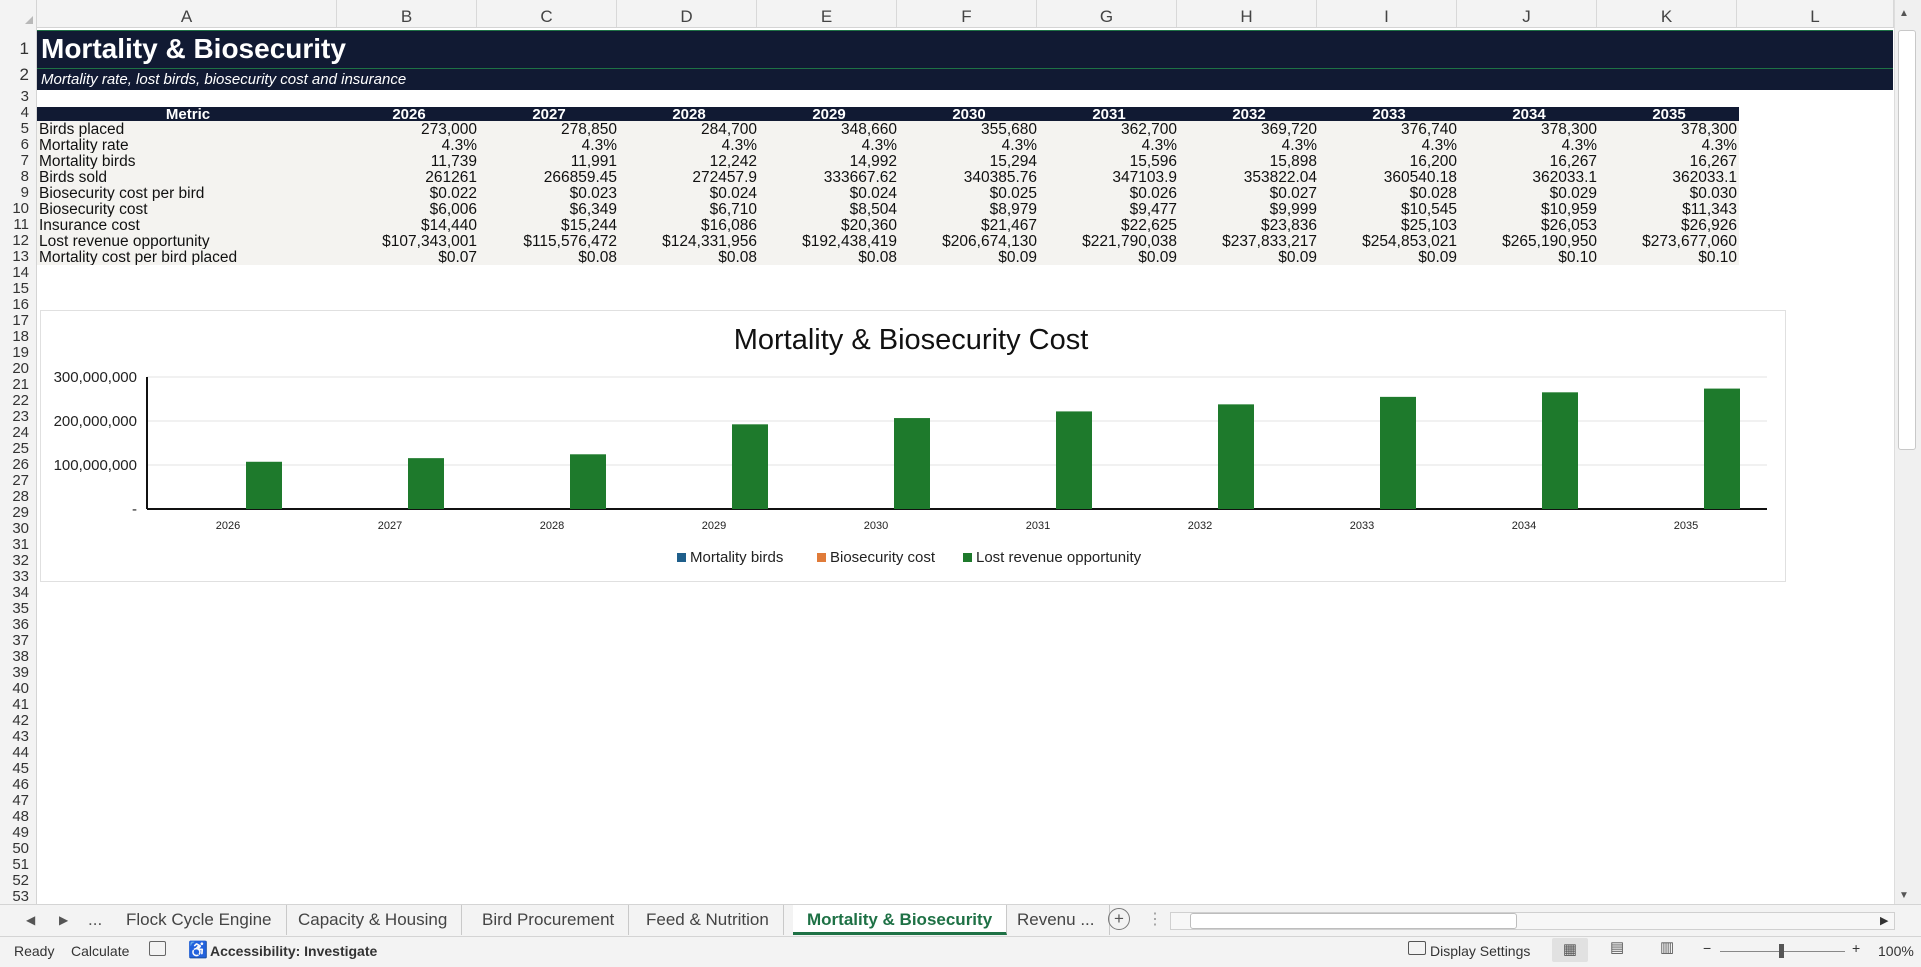 This screenshot has height=967, width=1921. Describe the element at coordinates (687, 13) in the screenshot. I see `column-header-d: D` at that location.